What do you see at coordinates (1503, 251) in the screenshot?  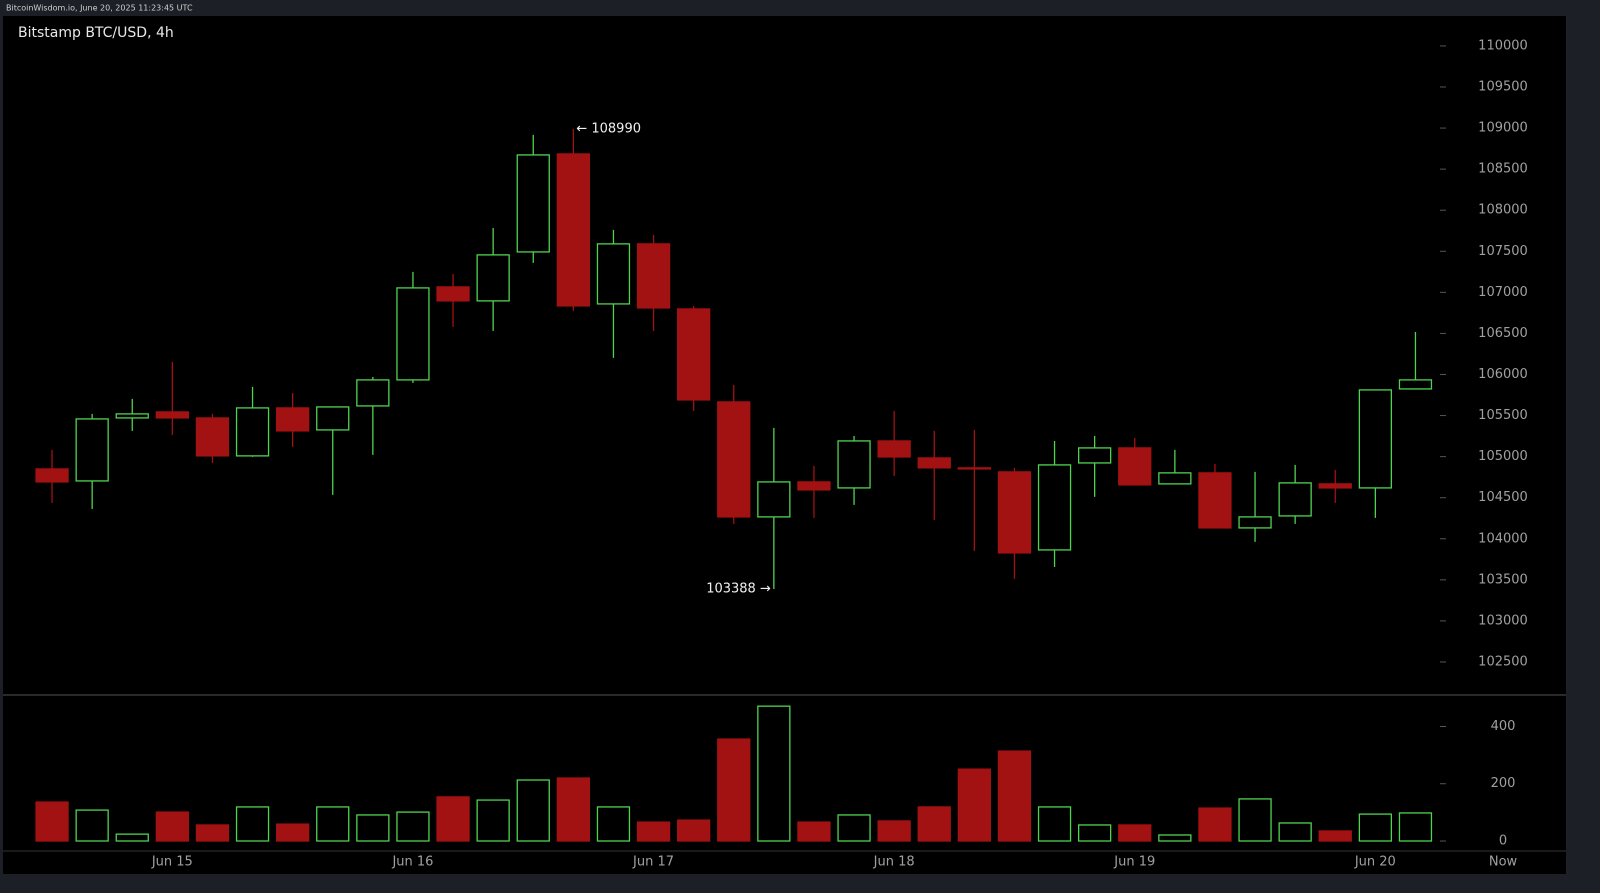 I see `y-tick-label: 107500` at bounding box center [1503, 251].